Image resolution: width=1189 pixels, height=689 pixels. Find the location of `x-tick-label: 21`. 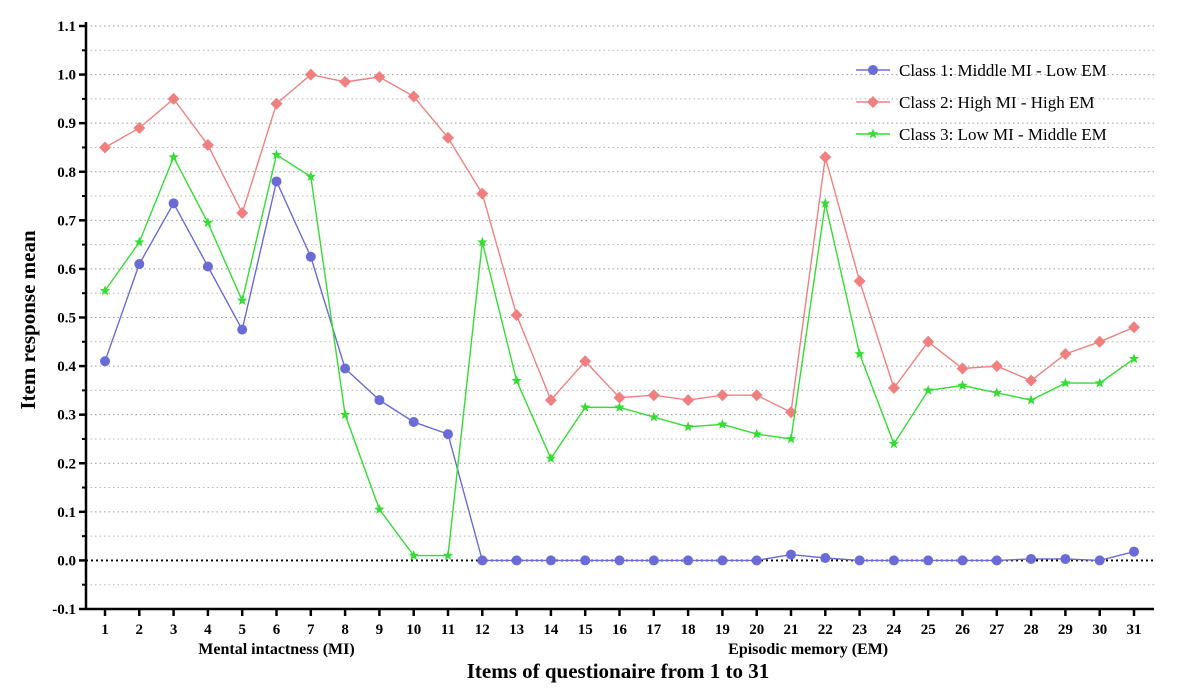

x-tick-label: 21 is located at coordinates (791, 630).